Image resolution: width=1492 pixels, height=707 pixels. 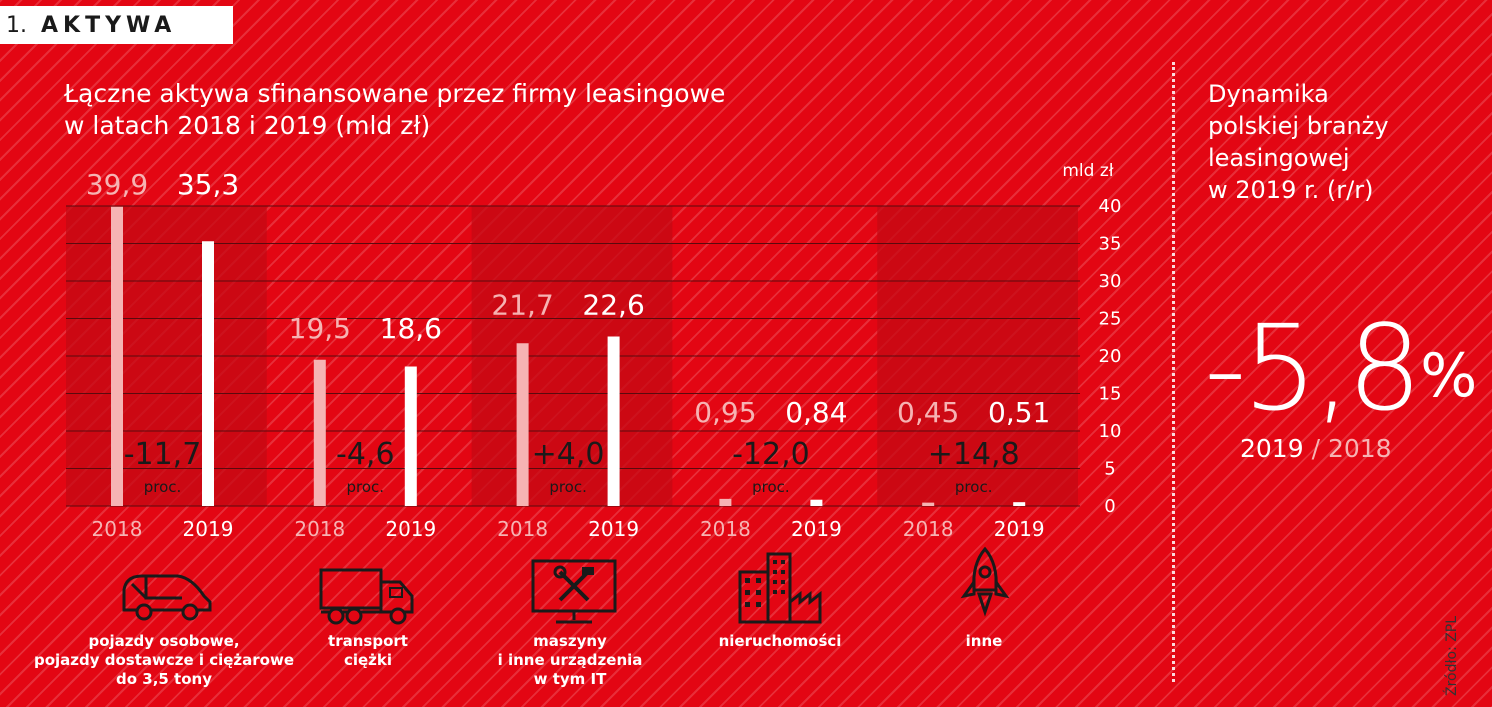 I want to click on y-tick-label: 35, so click(x=1110, y=244).